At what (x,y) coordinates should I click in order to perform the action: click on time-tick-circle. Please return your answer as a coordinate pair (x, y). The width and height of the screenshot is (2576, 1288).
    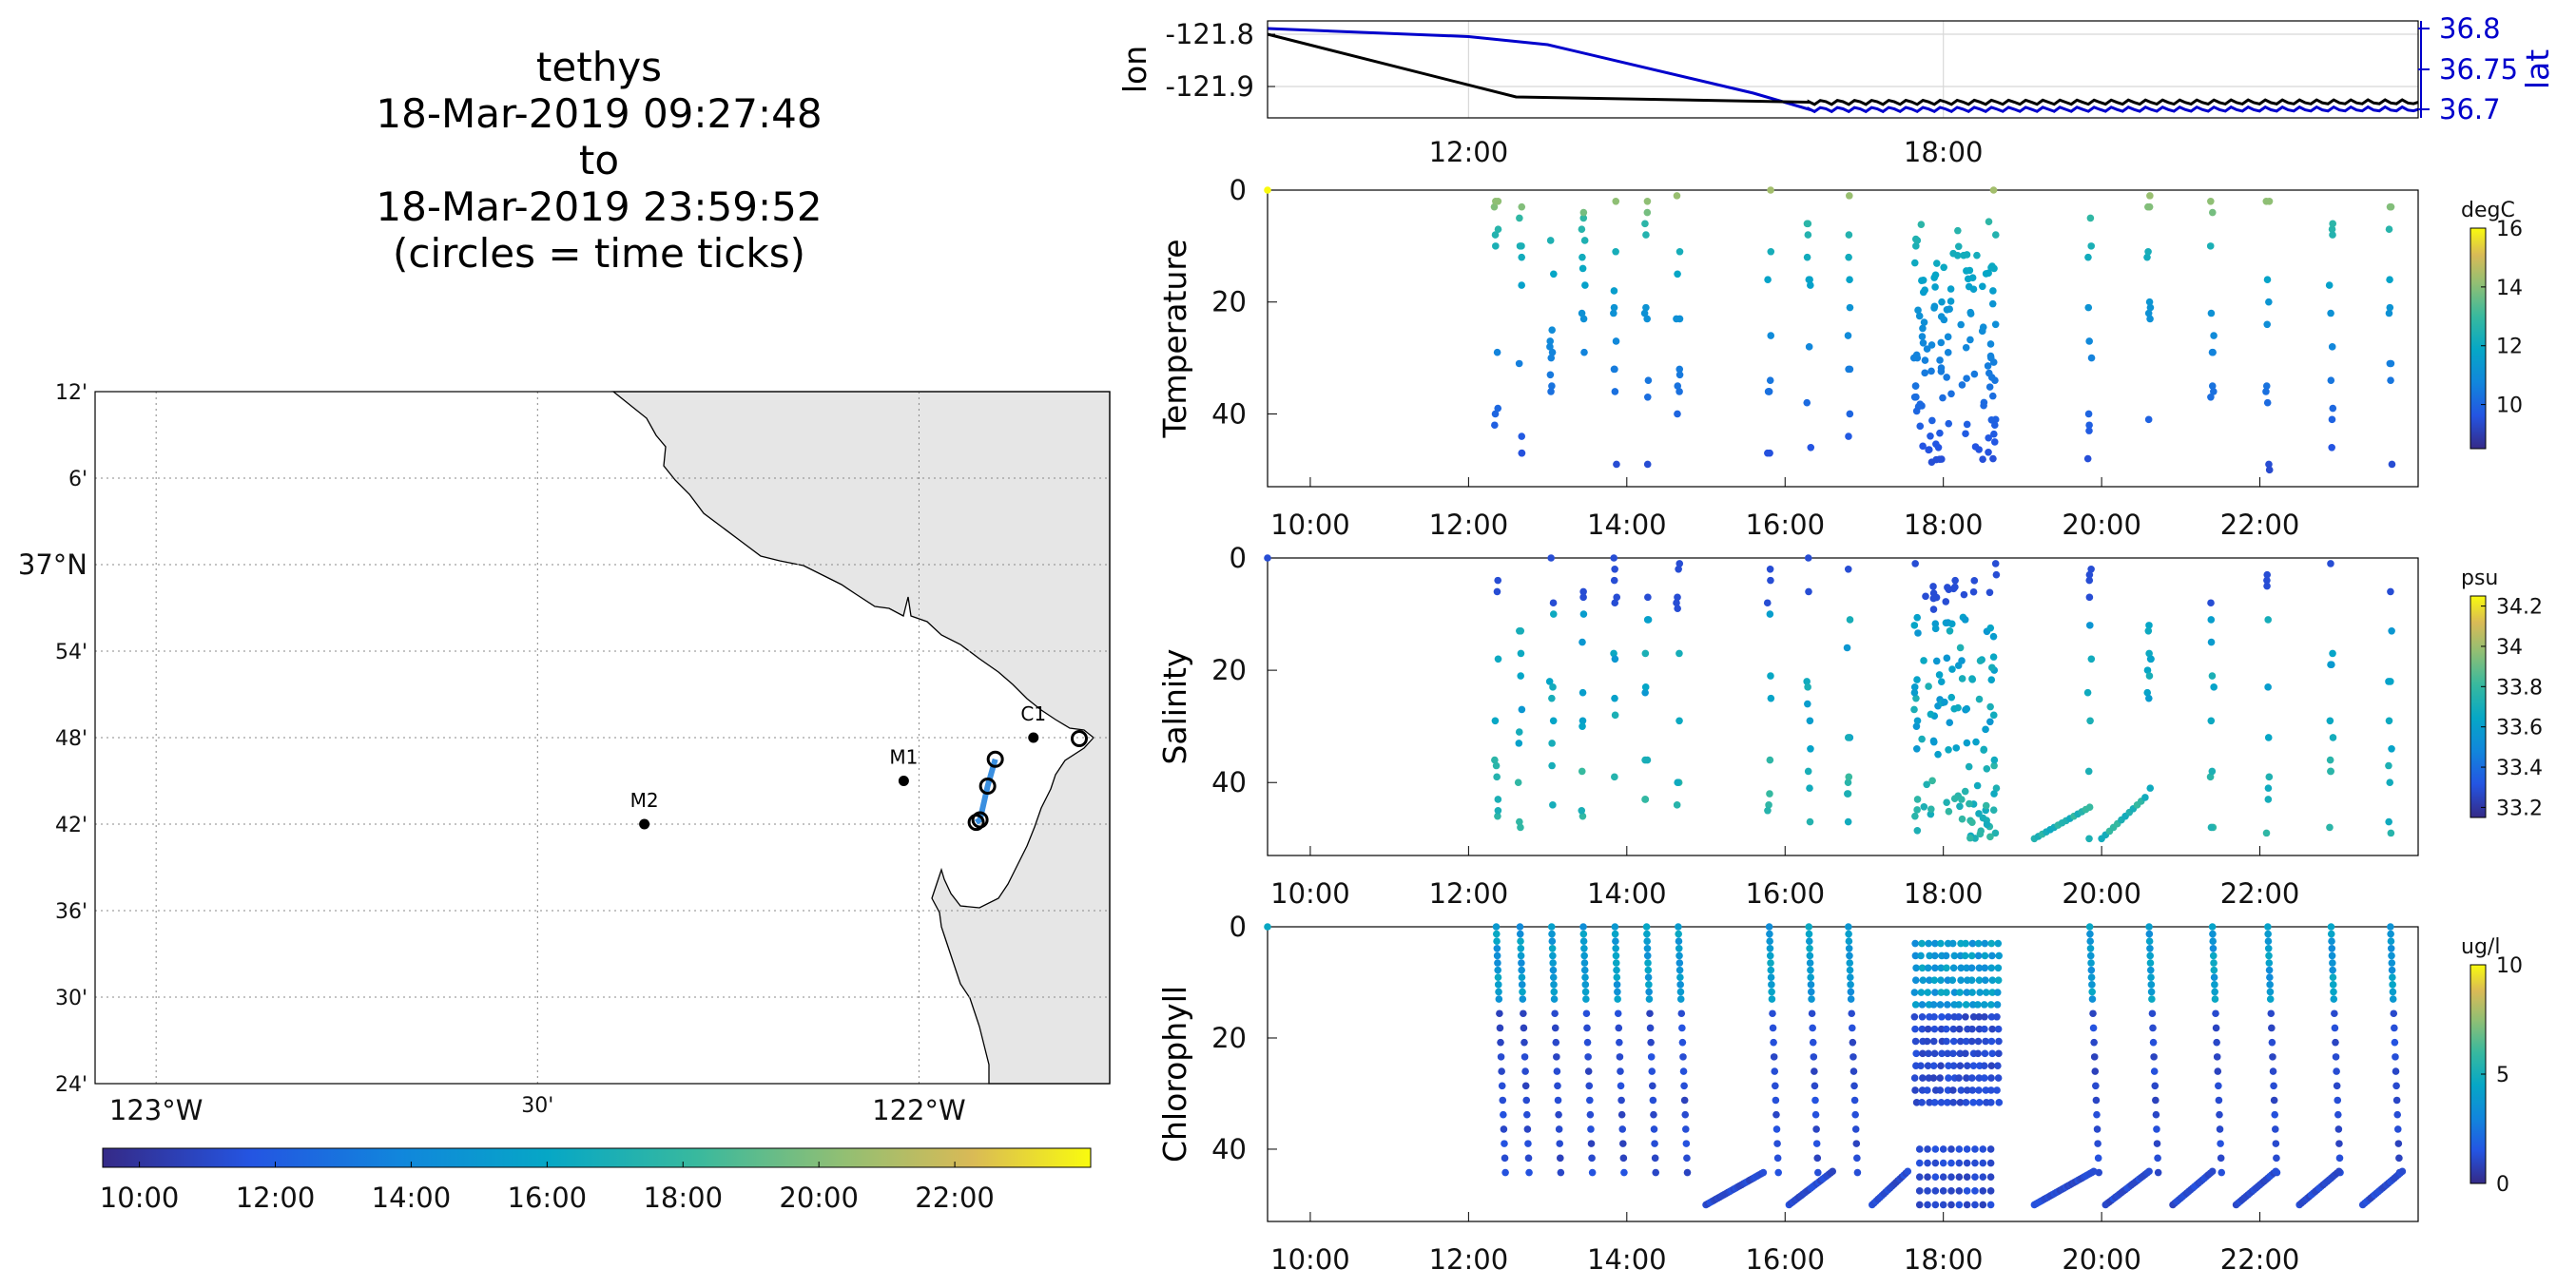
    Looking at the image, I should click on (976, 823).